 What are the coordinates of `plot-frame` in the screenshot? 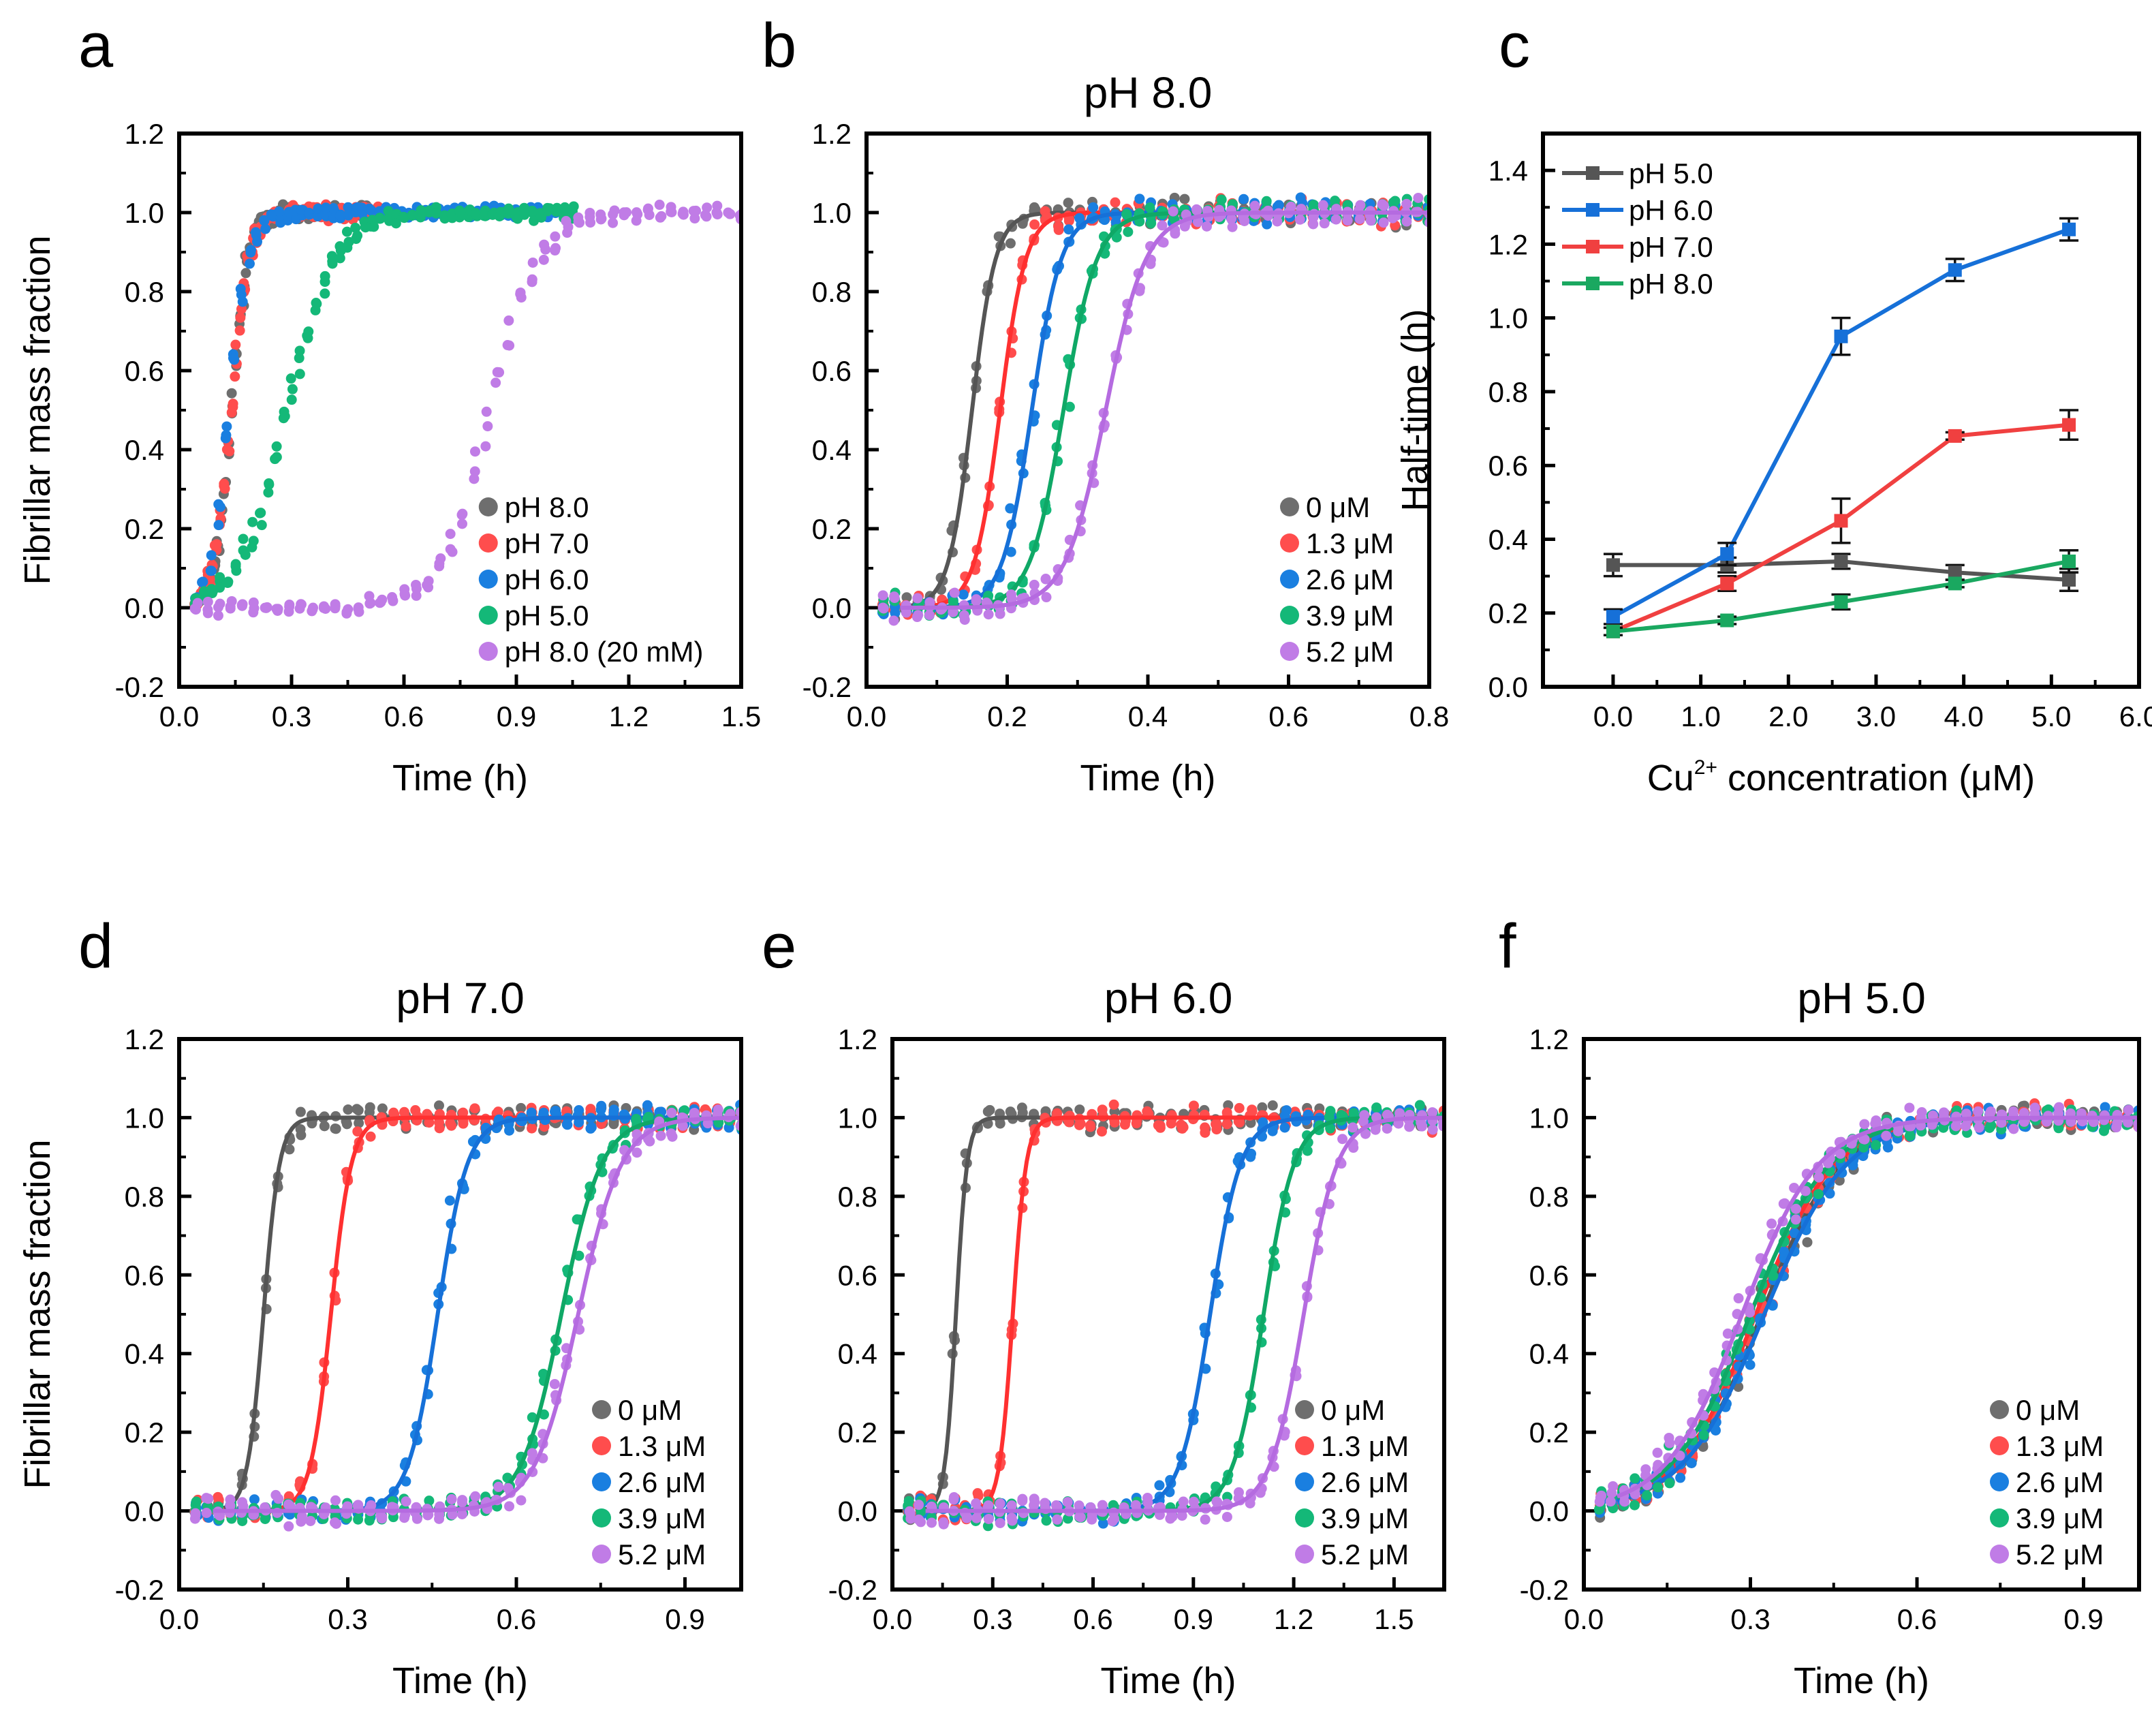 It's located at (1861, 1315).